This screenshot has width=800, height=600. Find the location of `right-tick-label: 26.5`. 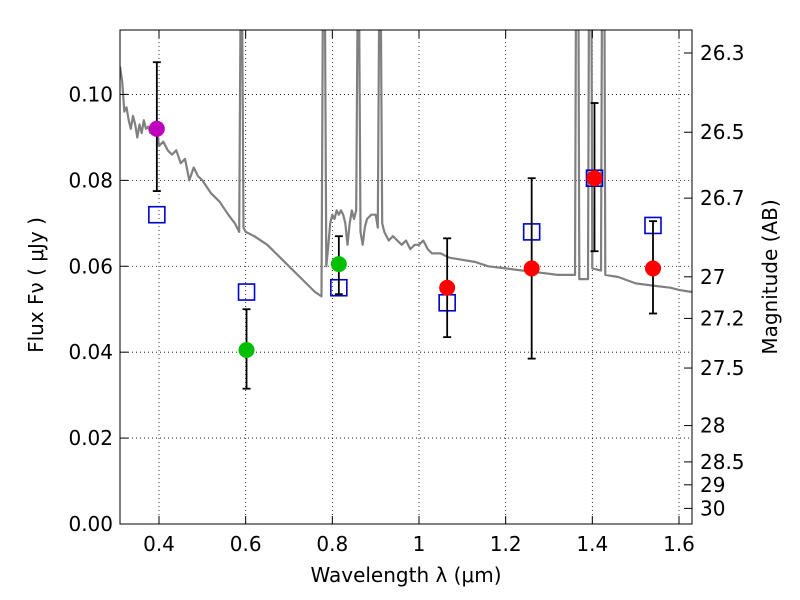

right-tick-label: 26.5 is located at coordinates (722, 132).